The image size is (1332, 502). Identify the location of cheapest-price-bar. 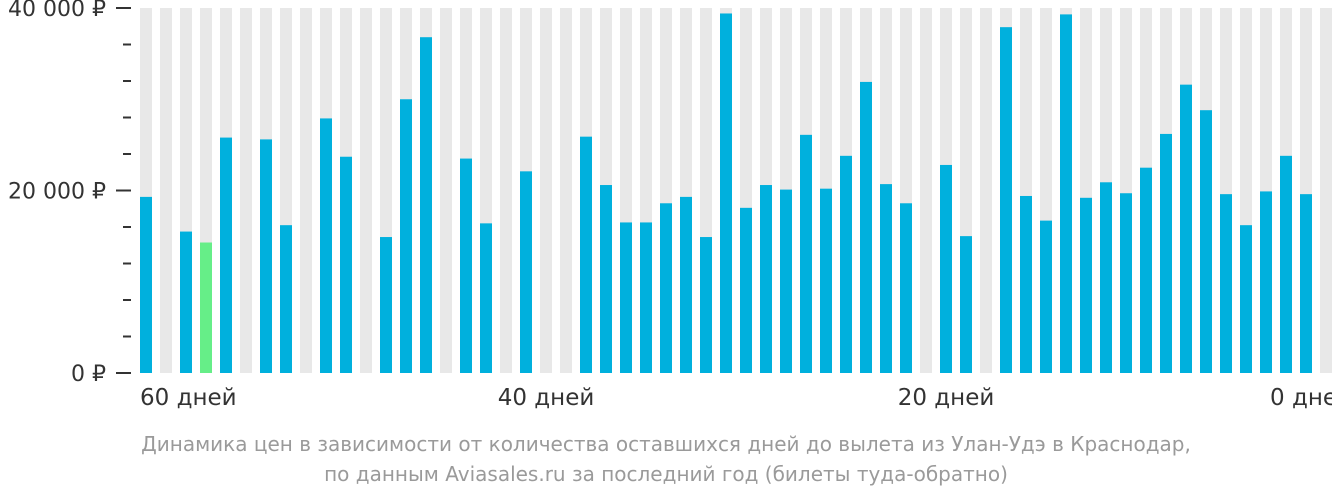
(206, 307).